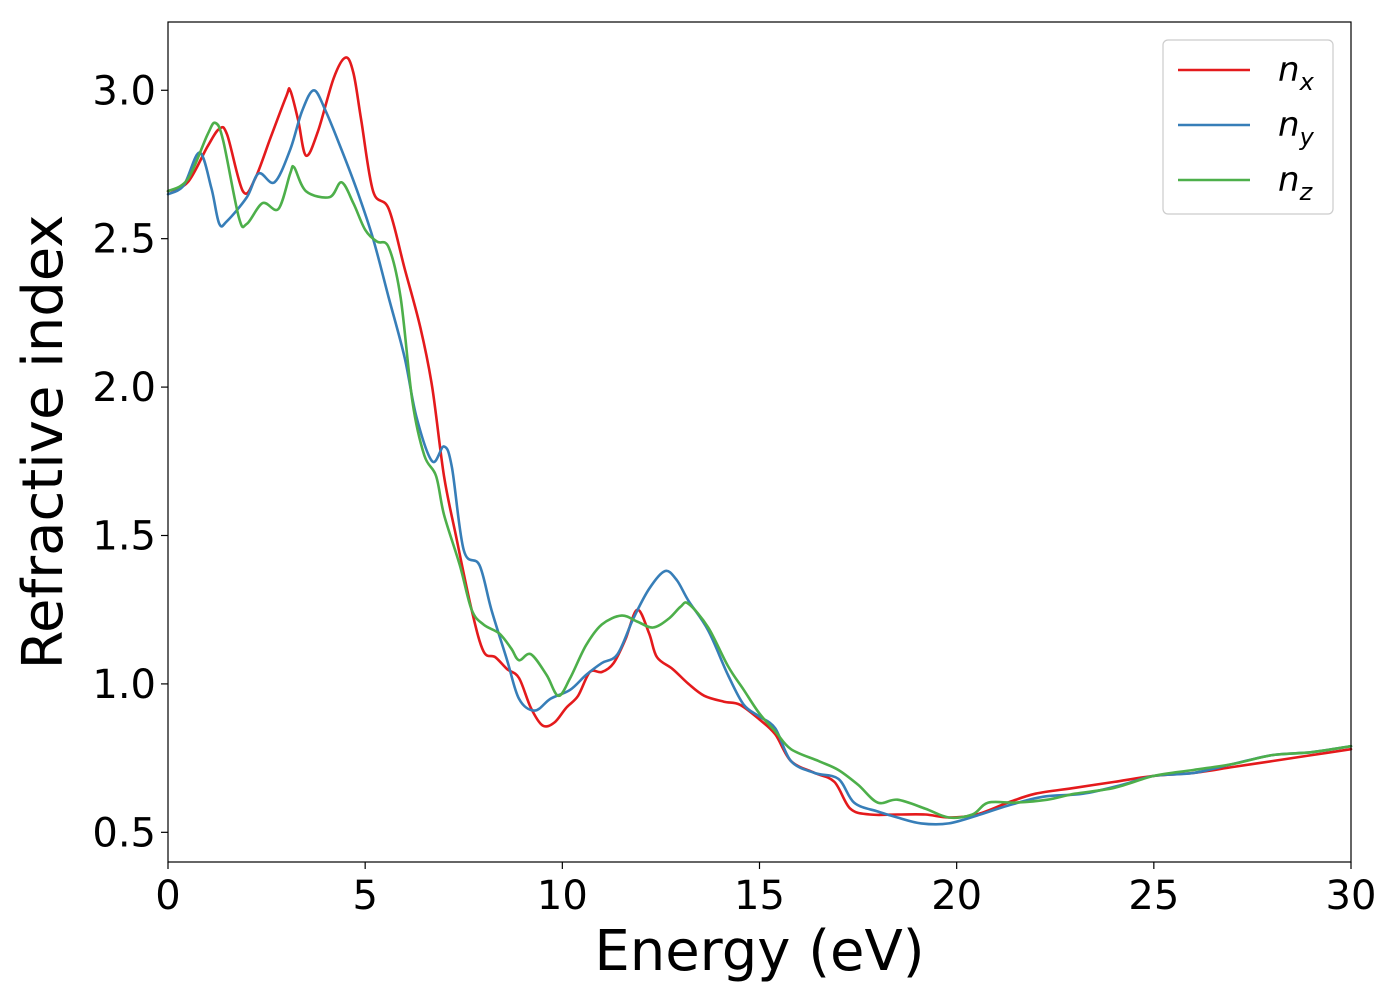  Describe the element at coordinates (130, 462) in the screenshot. I see `y-axis-ticks: 0.5 1.0 1.5 2.0 2.5 3.0` at that location.